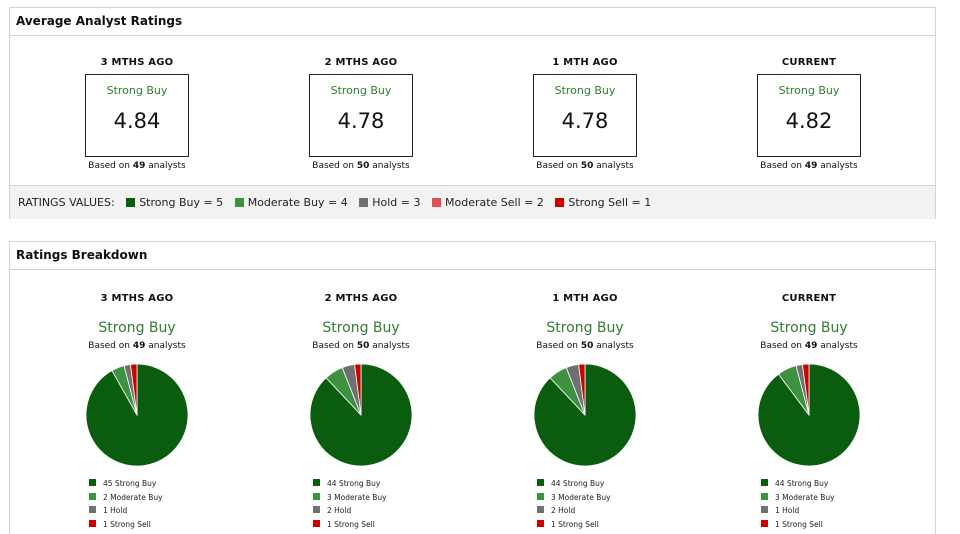 The image size is (960, 534). I want to click on moderate-buy-swatch, so click(239, 202).